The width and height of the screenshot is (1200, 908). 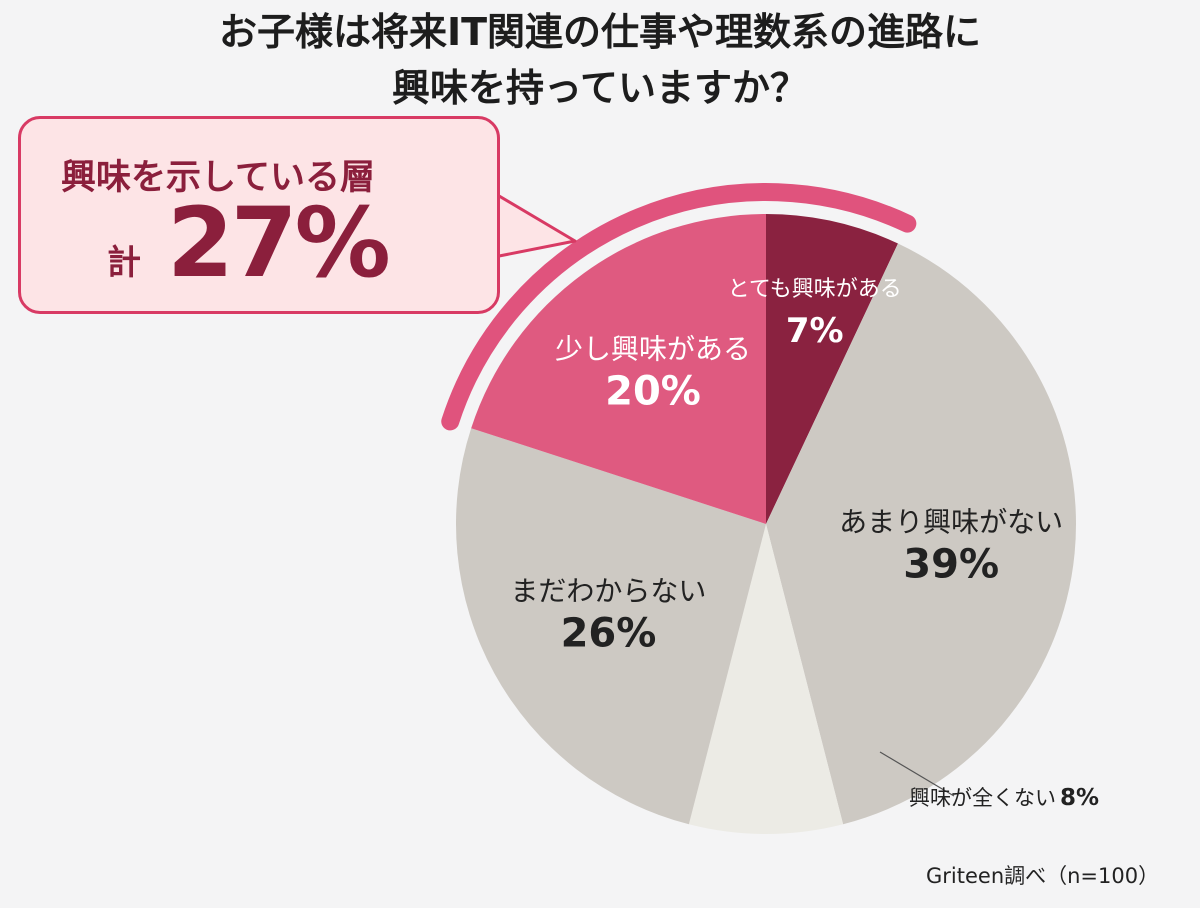 I want to click on pie-slice-somewhat-interested, so click(x=618, y=369).